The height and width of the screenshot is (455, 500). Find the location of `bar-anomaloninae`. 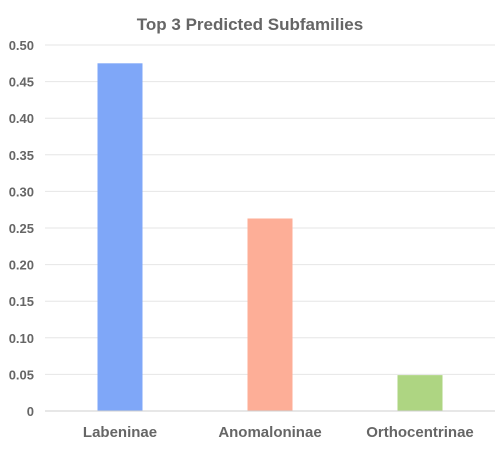

bar-anomaloninae is located at coordinates (270, 314).